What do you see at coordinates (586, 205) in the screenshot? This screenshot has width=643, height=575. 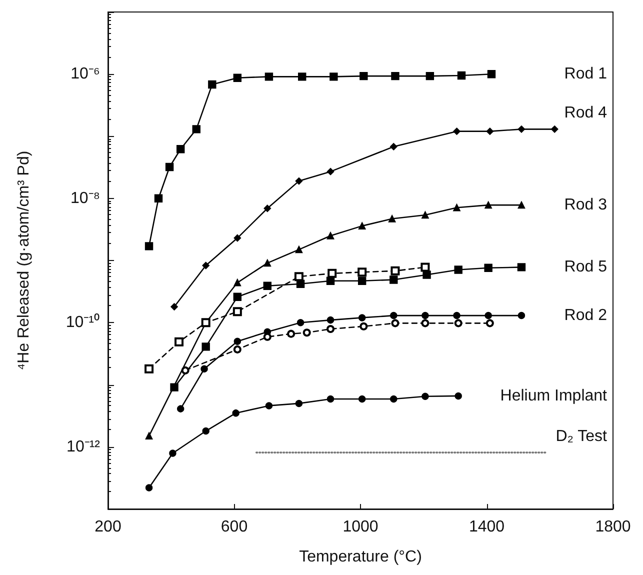 I see `text: Rod 3` at bounding box center [586, 205].